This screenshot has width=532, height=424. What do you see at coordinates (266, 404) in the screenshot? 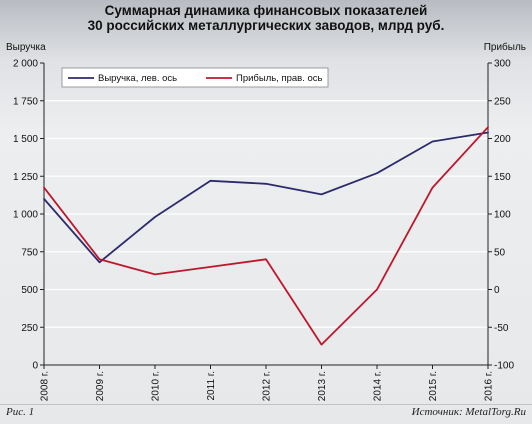
I see `footer-divider` at bounding box center [266, 404].